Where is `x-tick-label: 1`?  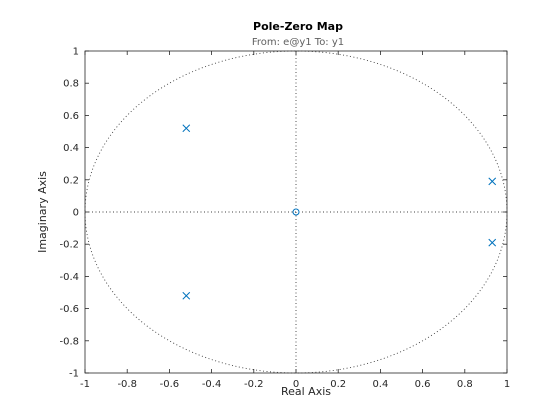
x-tick-label: 1 is located at coordinates (507, 384).